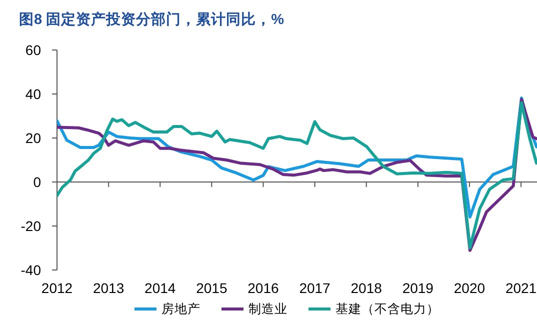 The image size is (537, 323). Describe the element at coordinates (521, 288) in the screenshot. I see `x-tick-label: 2021` at that location.